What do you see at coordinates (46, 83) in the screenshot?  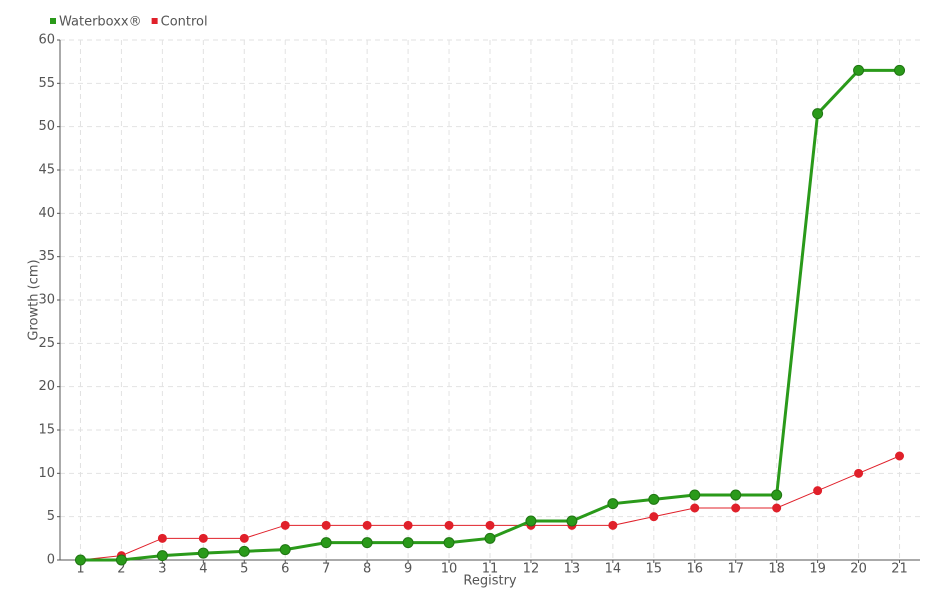 I see `y-tick-label: 55` at bounding box center [46, 83].